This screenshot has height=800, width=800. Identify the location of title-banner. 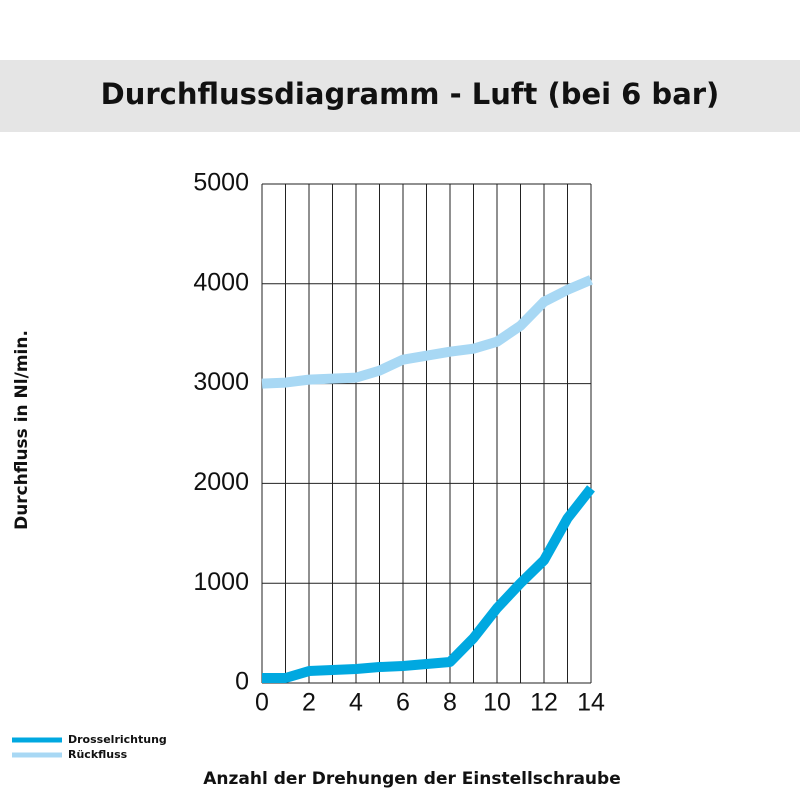
(400, 96).